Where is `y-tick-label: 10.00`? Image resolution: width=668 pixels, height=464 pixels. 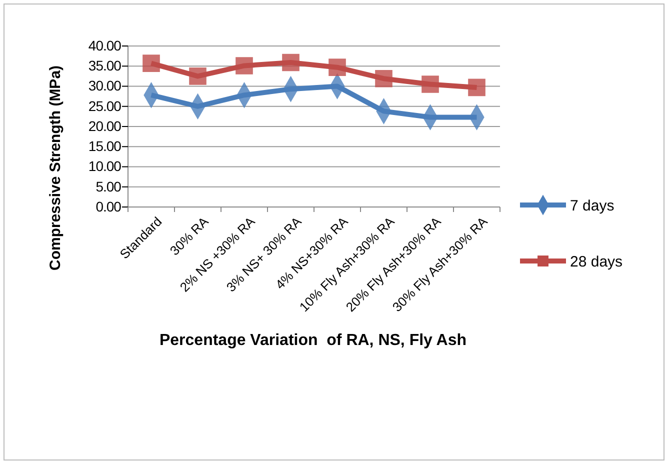 y-tick-label: 10.00 is located at coordinates (105, 166).